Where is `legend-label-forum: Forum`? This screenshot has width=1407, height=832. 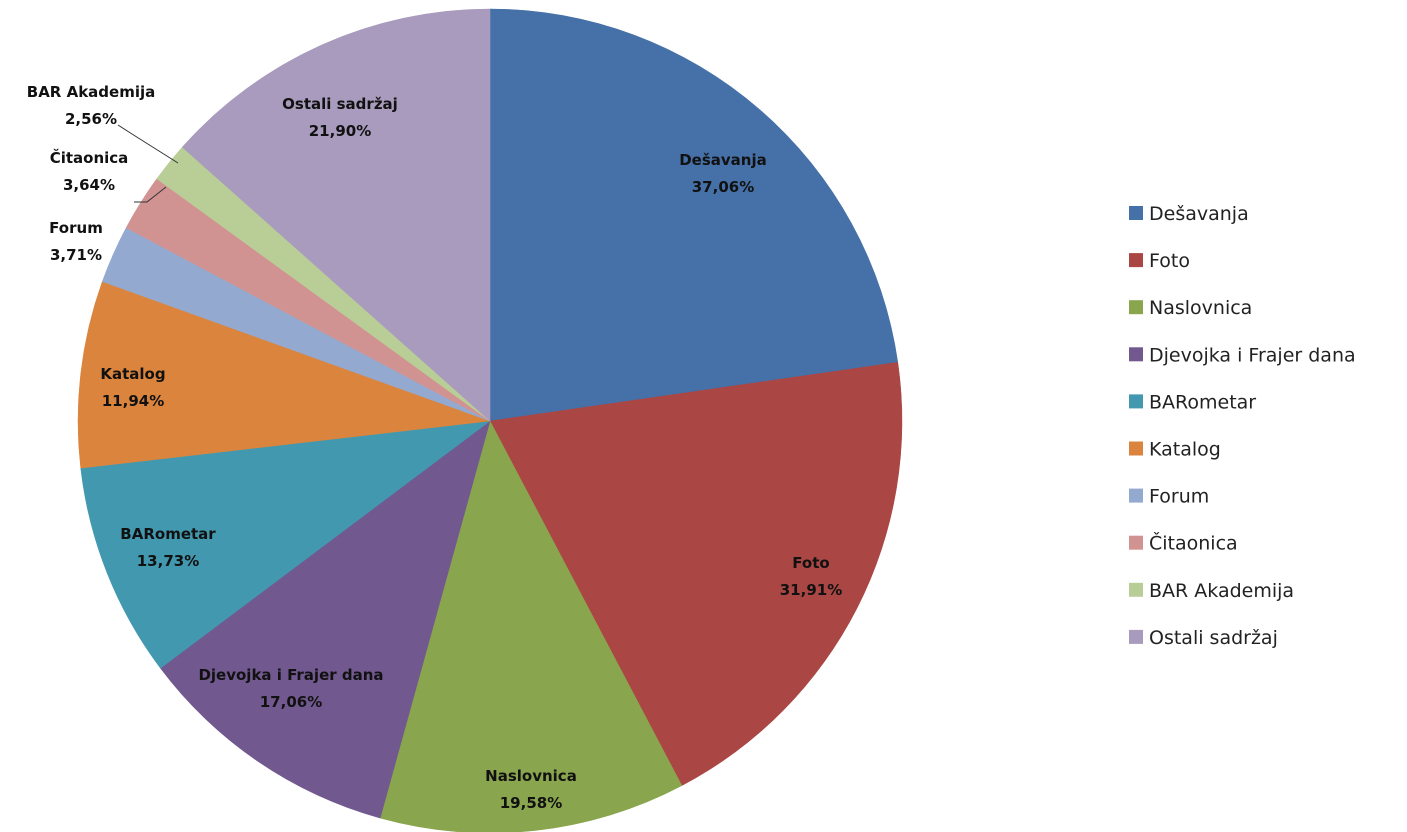
legend-label-forum: Forum is located at coordinates (1179, 497).